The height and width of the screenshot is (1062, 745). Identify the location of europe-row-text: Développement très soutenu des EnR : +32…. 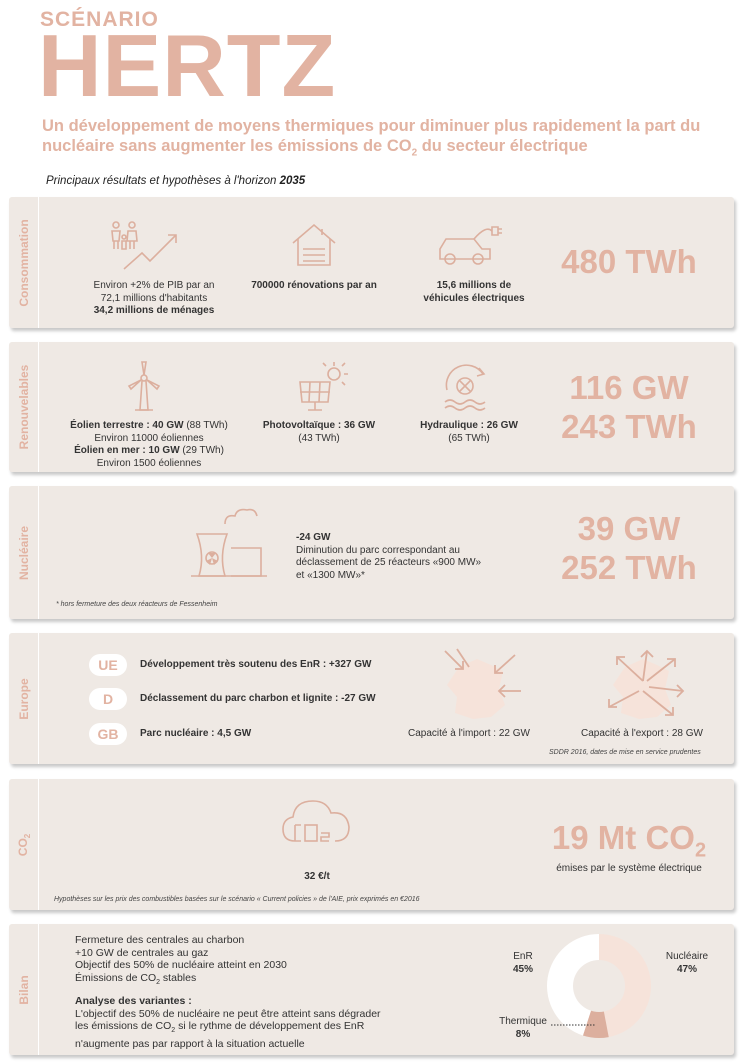
(256, 664).